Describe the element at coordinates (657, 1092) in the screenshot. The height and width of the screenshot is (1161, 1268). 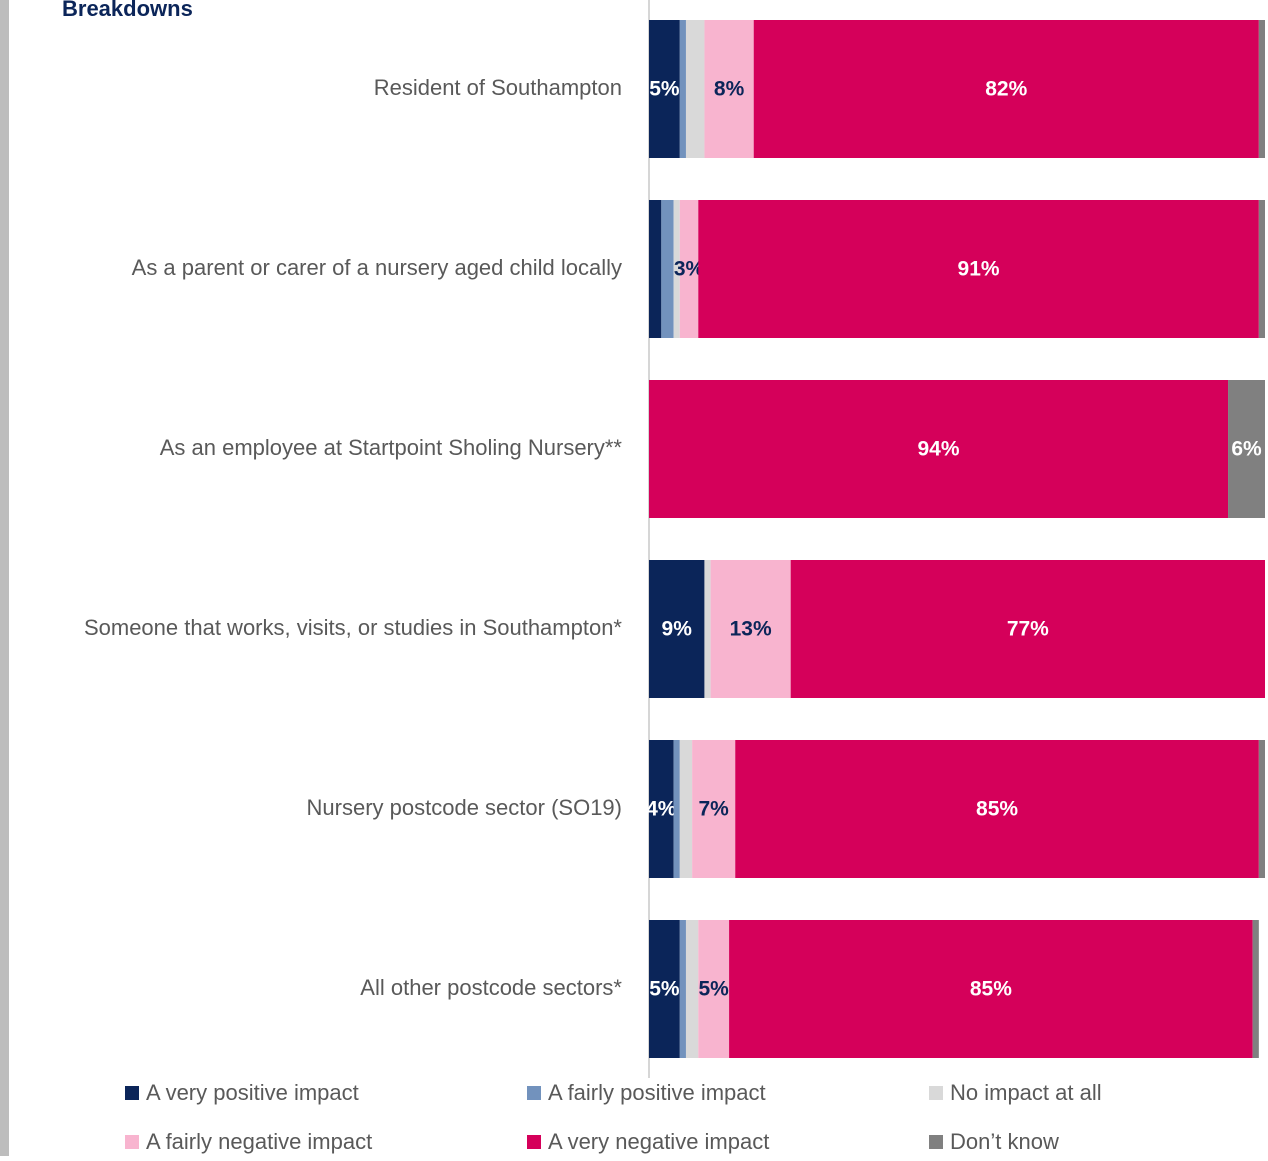
I see `legend-label: A fairly positive impact` at that location.